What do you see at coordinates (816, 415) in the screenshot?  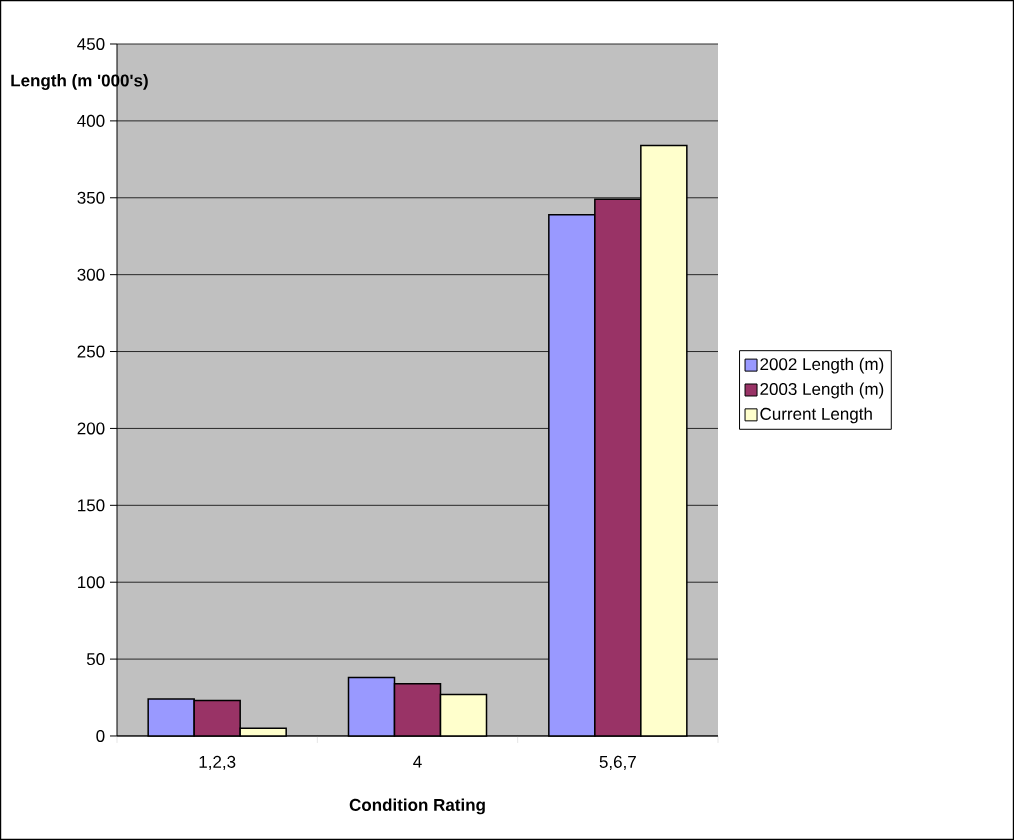 I see `legend-label: Current Length` at bounding box center [816, 415].